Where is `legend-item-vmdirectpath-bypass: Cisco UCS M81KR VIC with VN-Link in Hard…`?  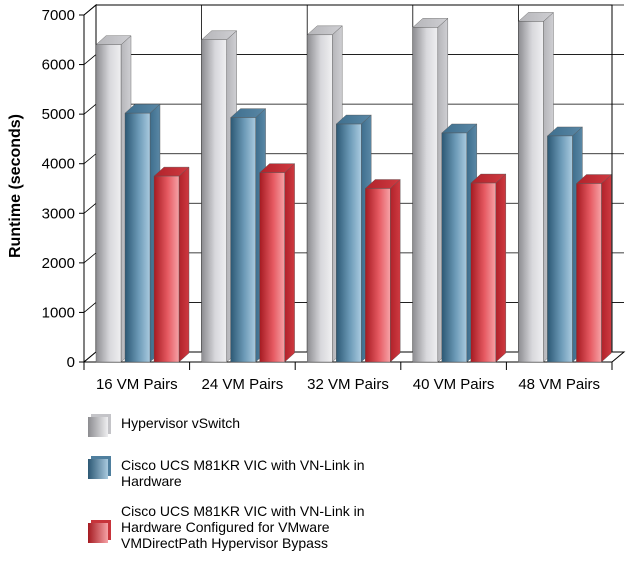 legend-item-vmdirectpath-bypass: Cisco UCS M81KR VIC with VN-Link in Hard… is located at coordinates (288, 527).